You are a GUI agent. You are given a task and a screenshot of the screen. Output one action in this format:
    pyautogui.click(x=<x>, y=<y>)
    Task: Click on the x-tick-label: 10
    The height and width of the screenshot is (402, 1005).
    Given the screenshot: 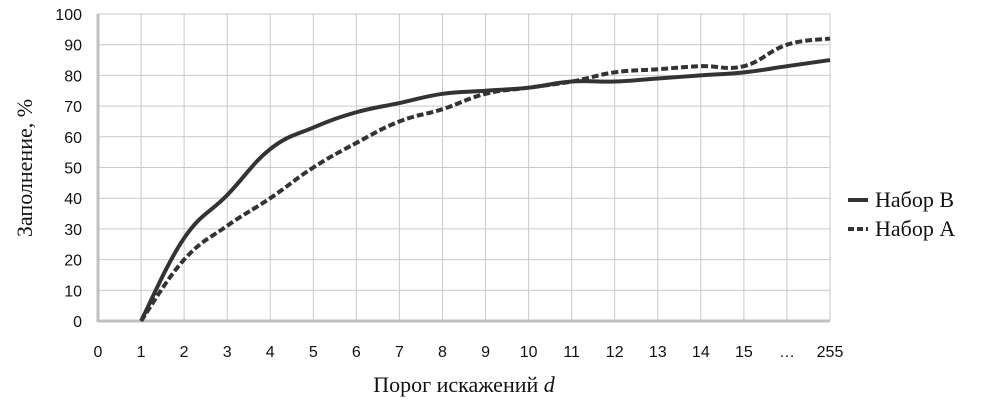 What is the action you would take?
    pyautogui.click(x=529, y=352)
    